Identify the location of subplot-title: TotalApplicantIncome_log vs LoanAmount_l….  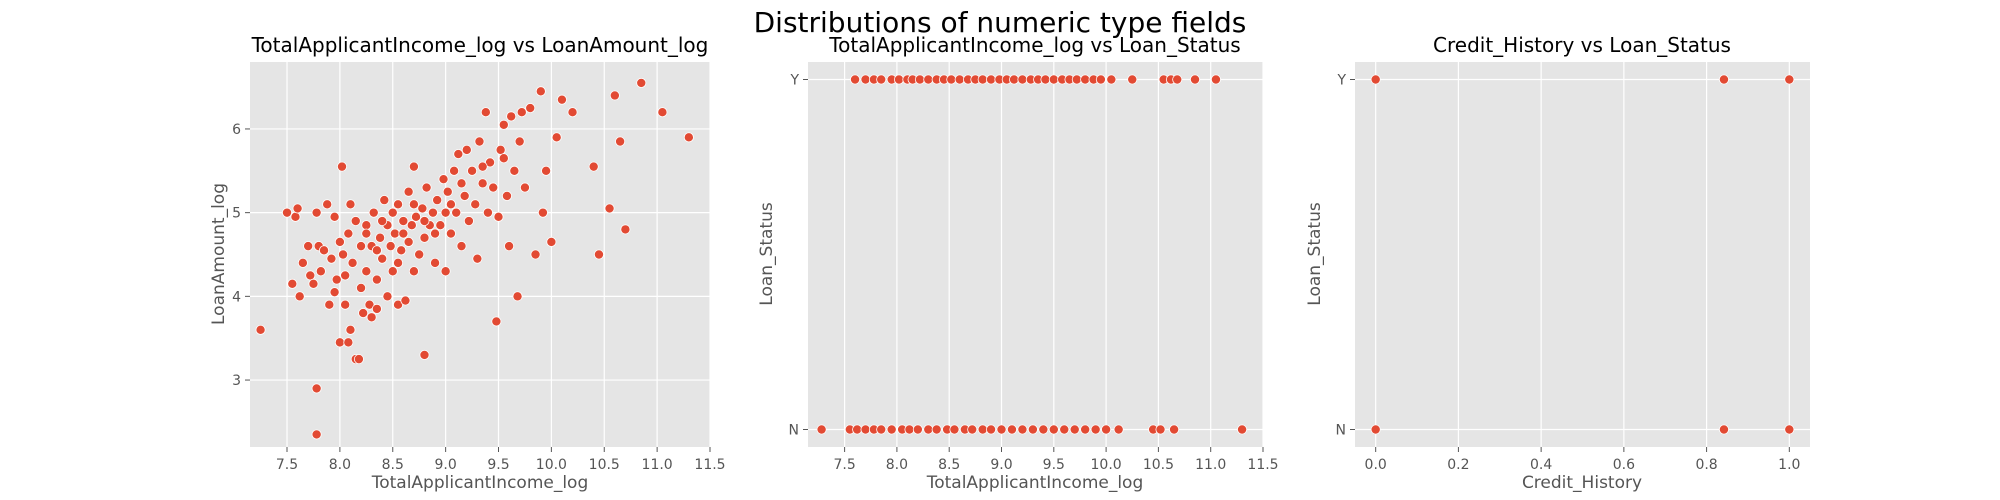
(480, 45).